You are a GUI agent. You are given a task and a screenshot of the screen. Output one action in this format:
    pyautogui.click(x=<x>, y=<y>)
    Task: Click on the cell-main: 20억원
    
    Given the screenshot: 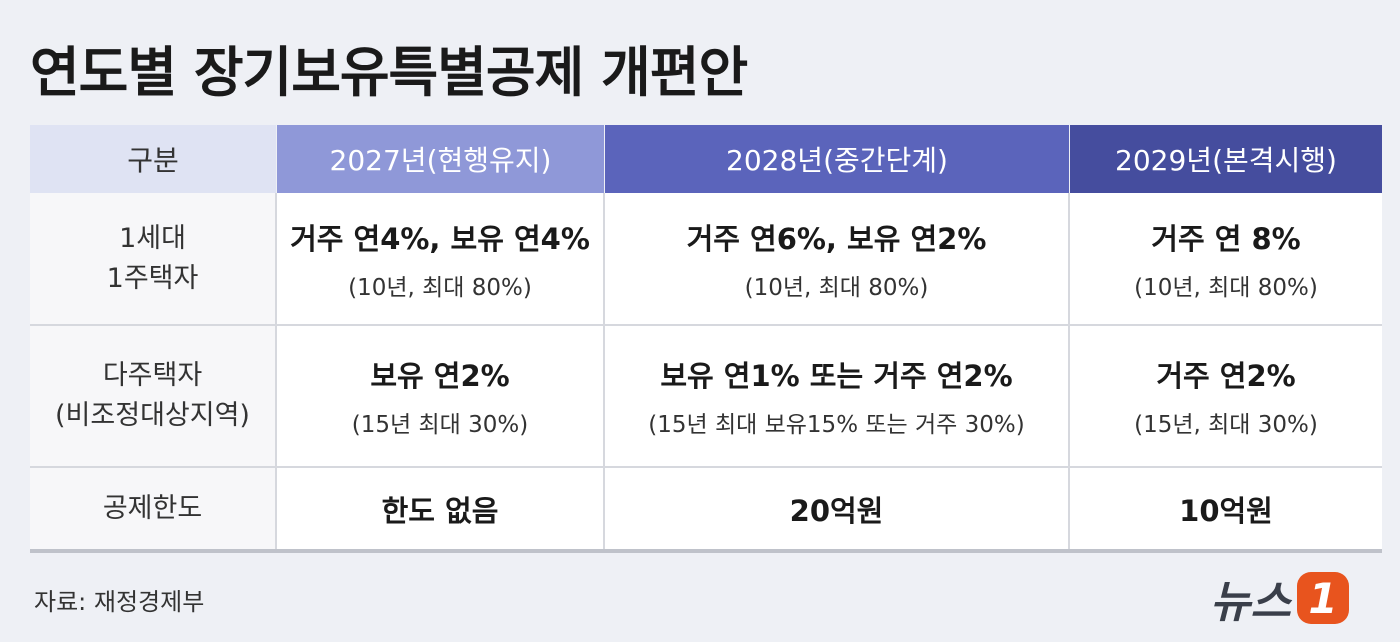 What is the action you would take?
    pyautogui.click(x=836, y=510)
    